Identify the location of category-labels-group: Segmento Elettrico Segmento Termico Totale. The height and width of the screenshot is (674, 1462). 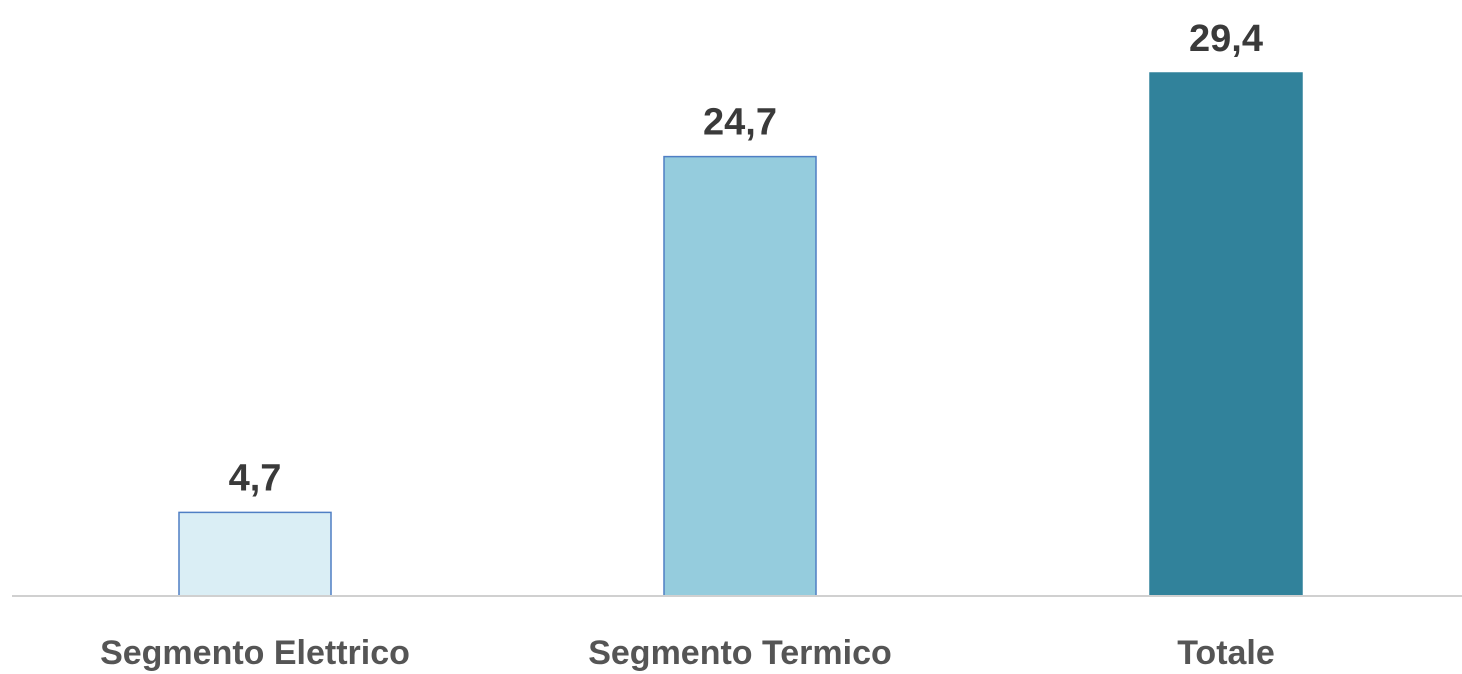
(687, 653).